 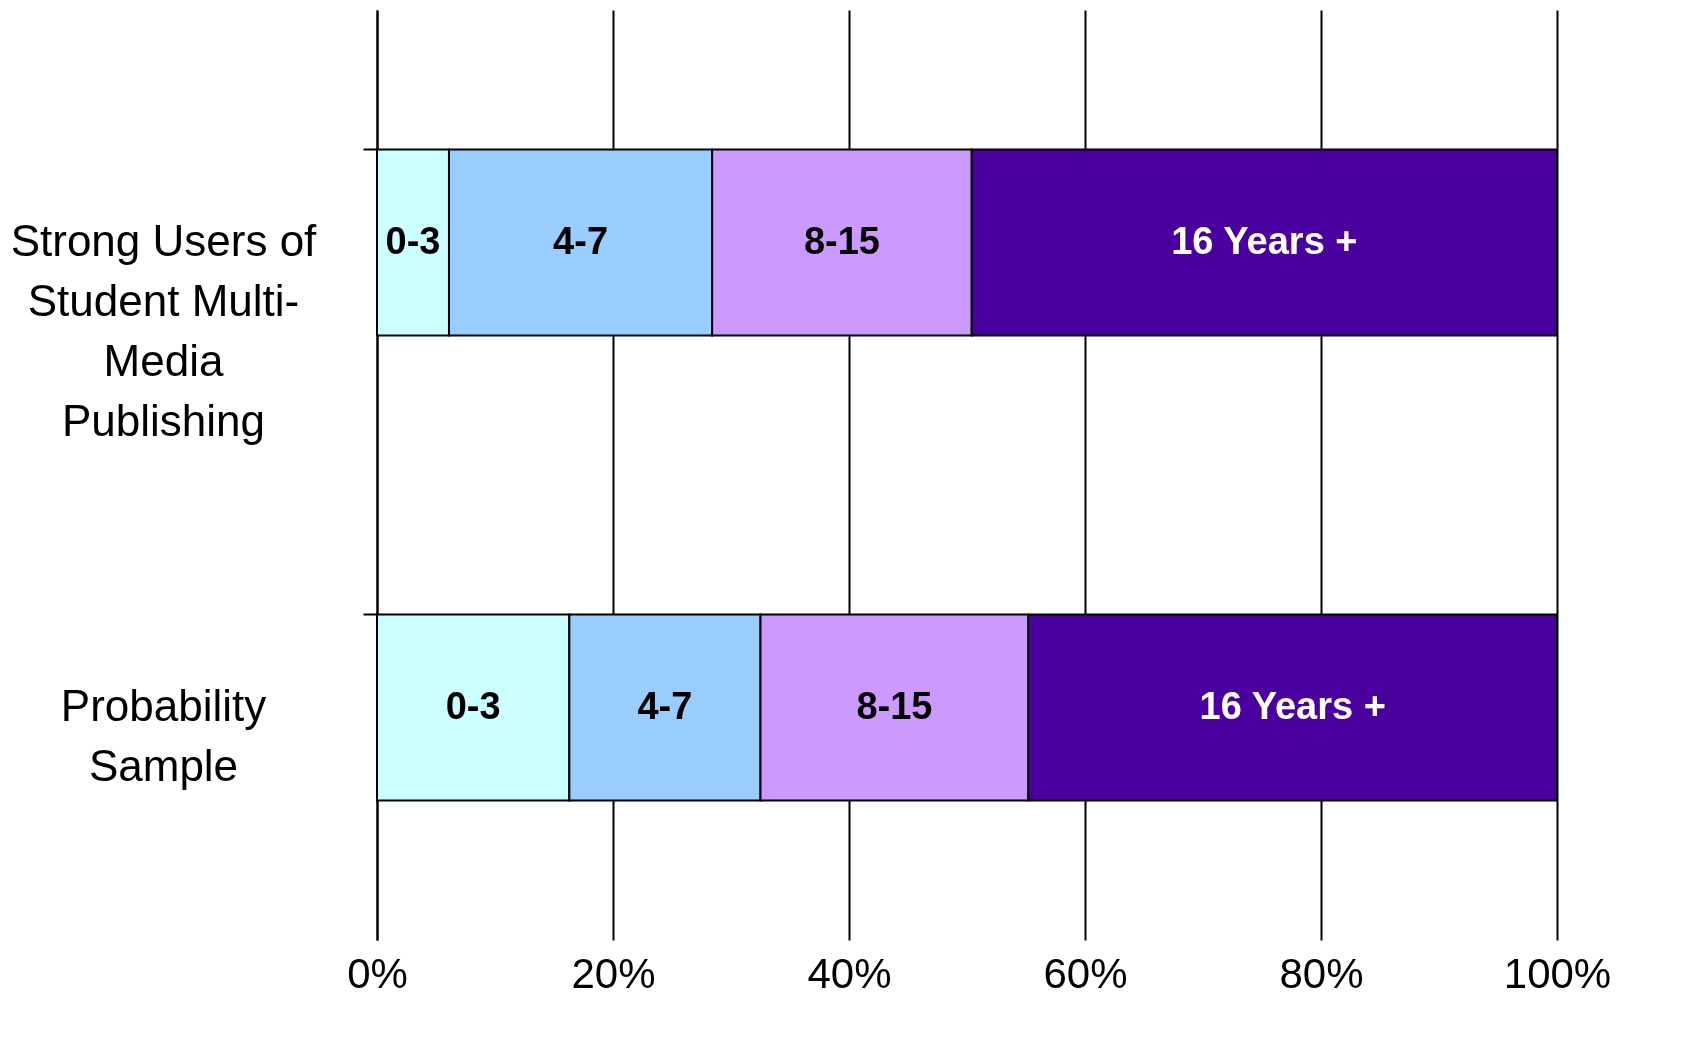 What do you see at coordinates (665, 705) in the screenshot?
I see `series-label: 4-7` at bounding box center [665, 705].